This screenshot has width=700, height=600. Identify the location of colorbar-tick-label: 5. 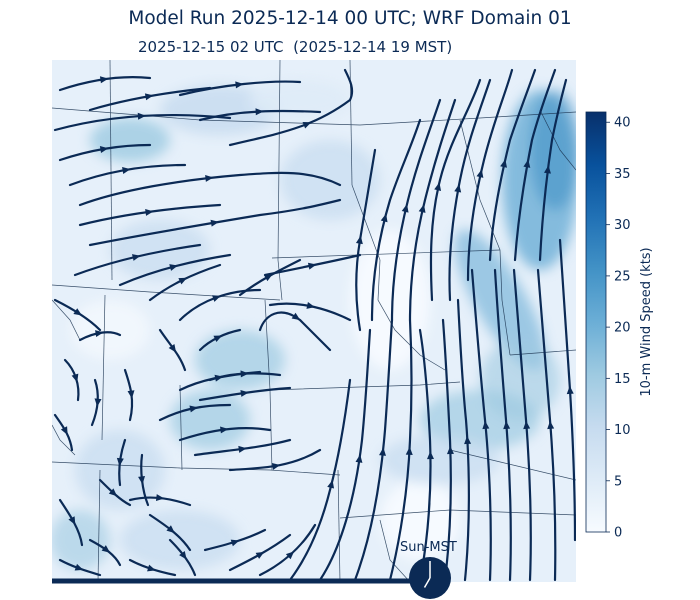
(618, 481).